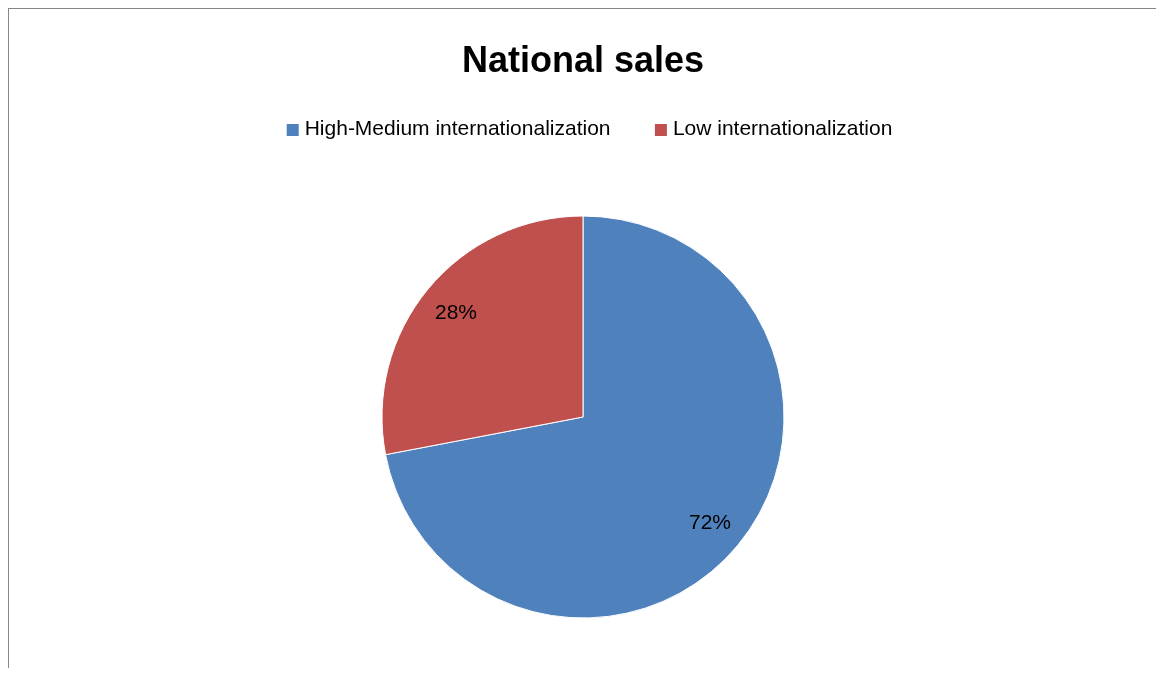 This screenshot has width=1156, height=675. I want to click on chart-title: National sales, so click(583, 59).